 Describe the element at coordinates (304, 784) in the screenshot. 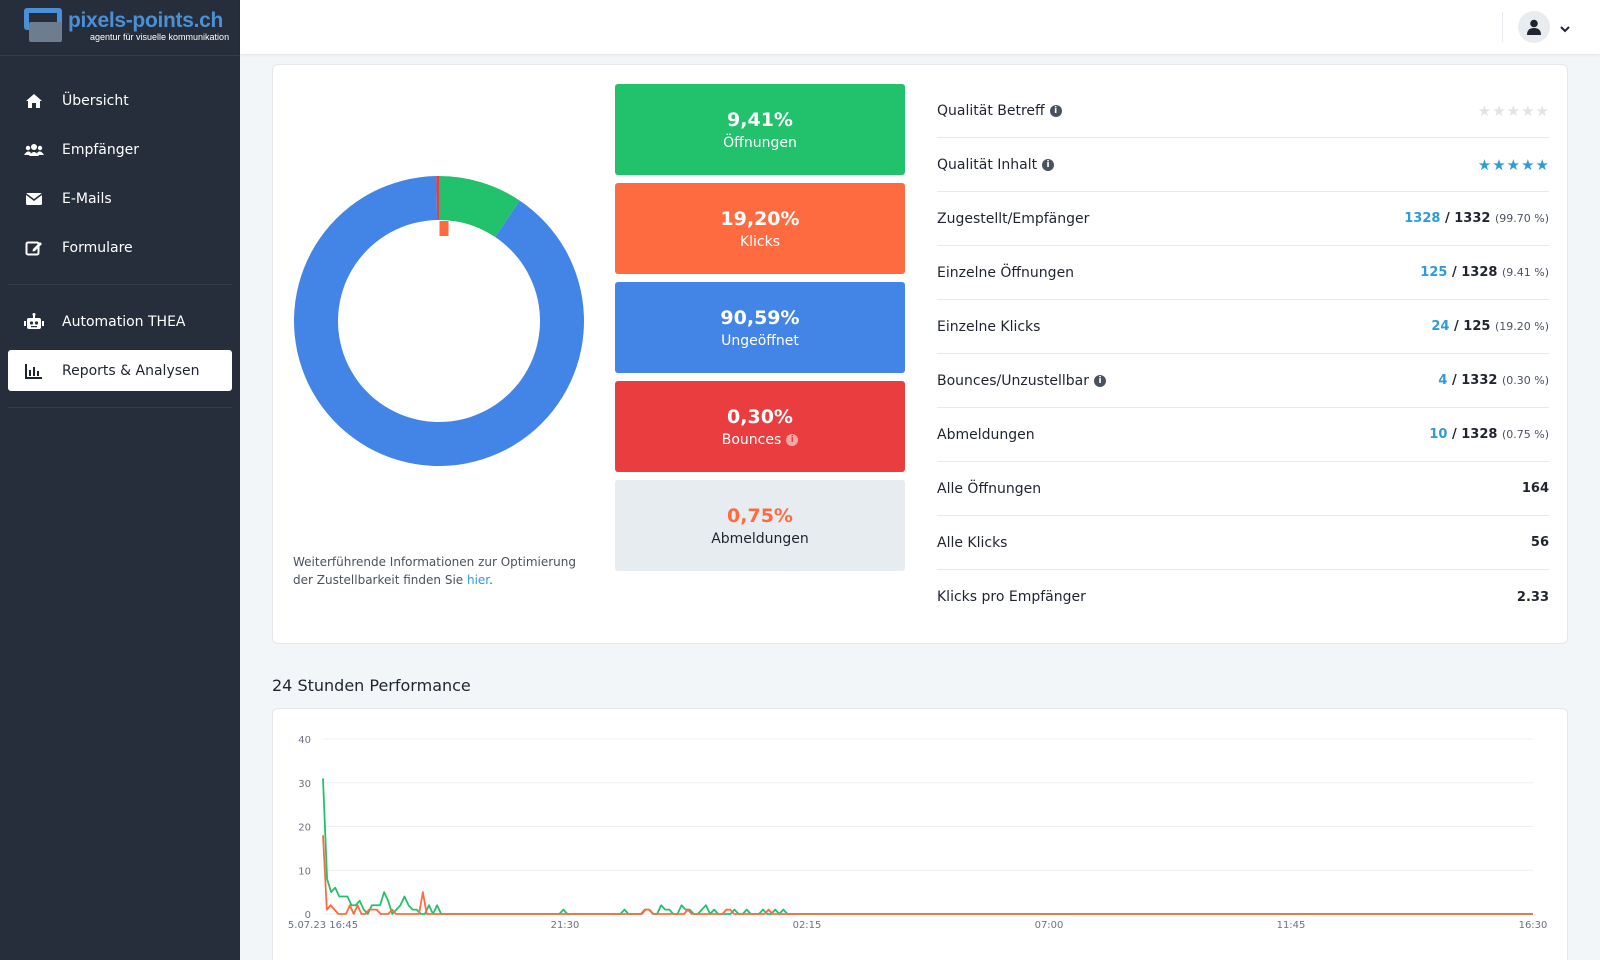

I see `y-tick-label: 30` at that location.